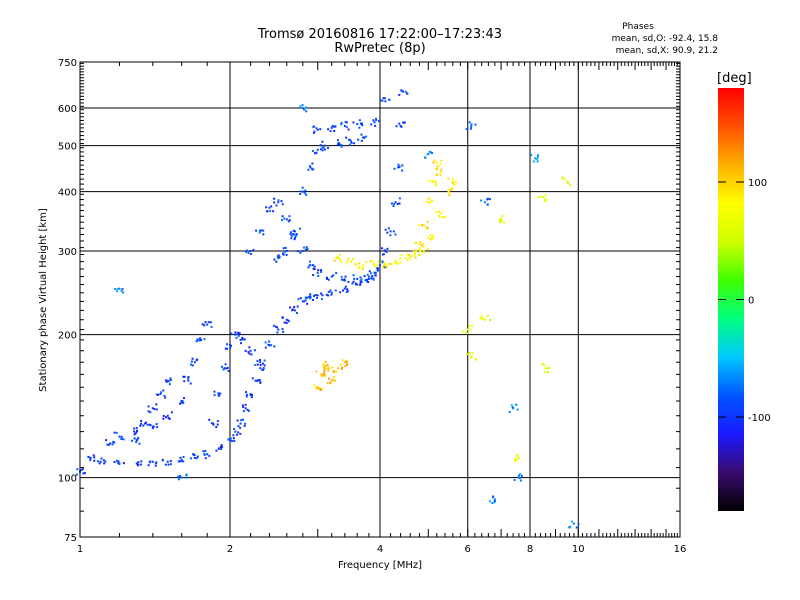  Describe the element at coordinates (67, 336) in the screenshot. I see `y-tick-label: 200` at that location.